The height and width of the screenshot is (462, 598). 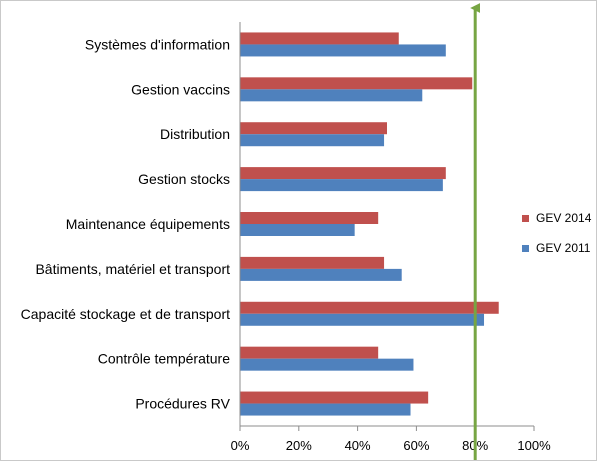 What do you see at coordinates (391, 439) in the screenshot?
I see `x-tick-labels: 0%20%40%60%80%100%` at bounding box center [391, 439].